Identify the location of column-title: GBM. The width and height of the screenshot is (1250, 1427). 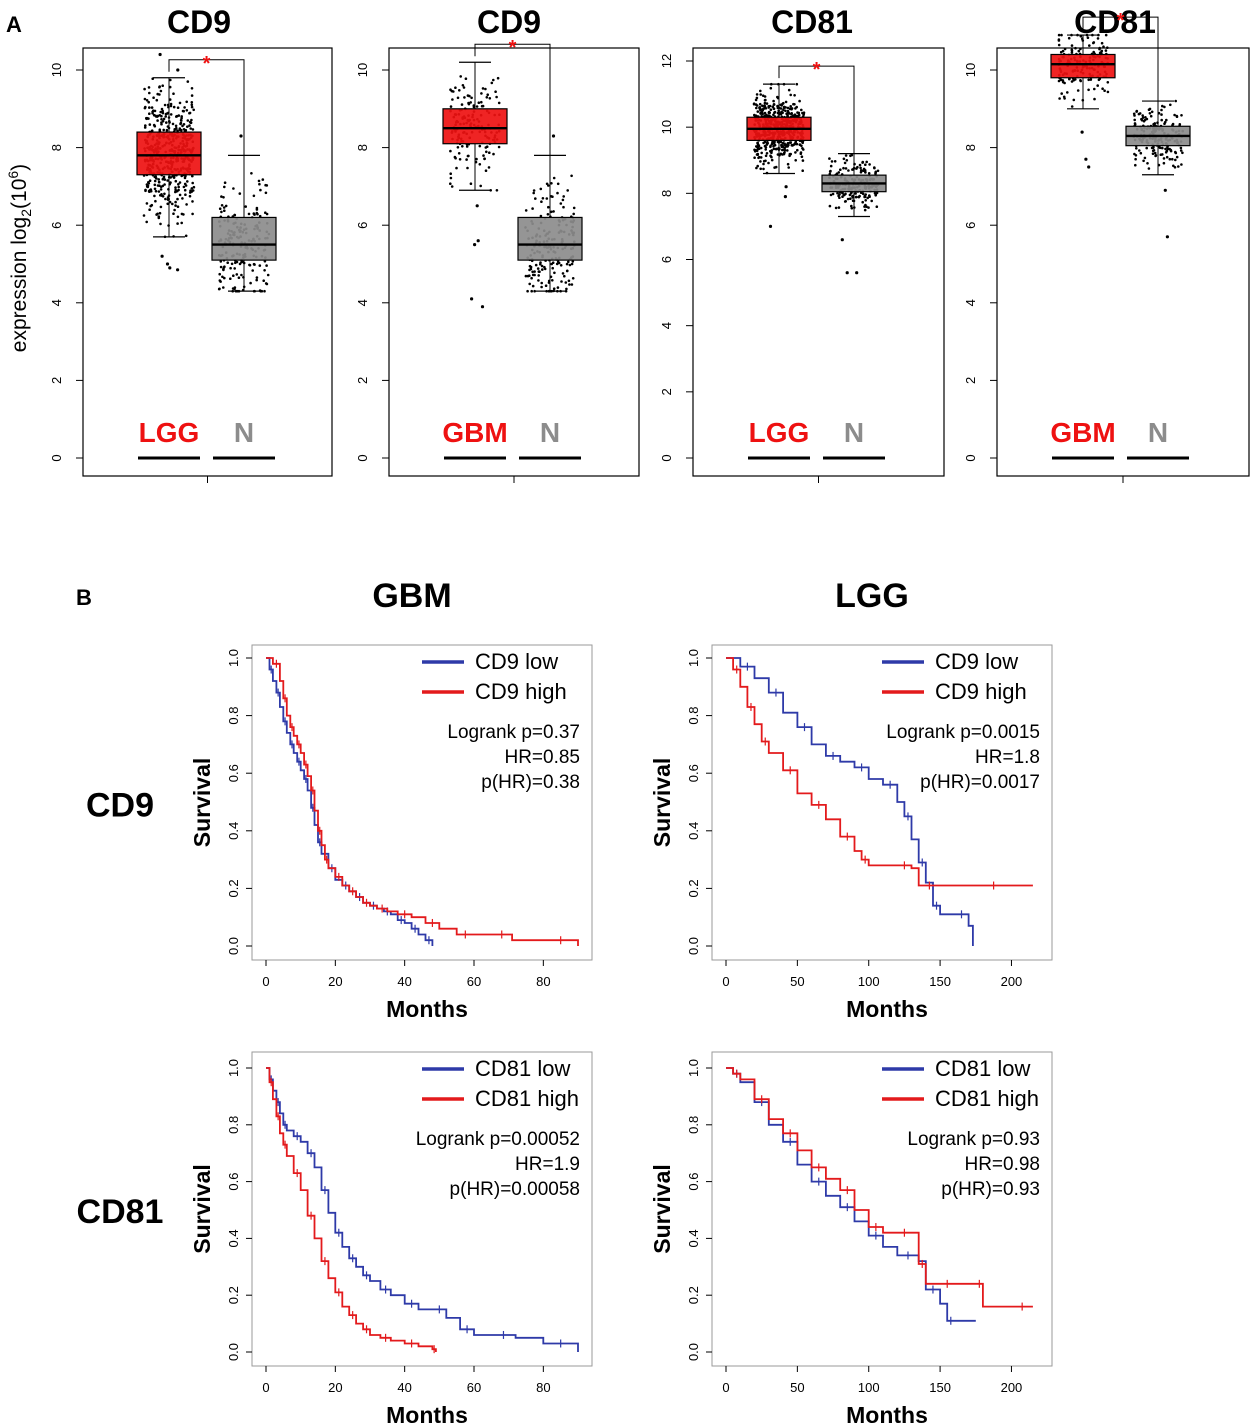
(411, 596).